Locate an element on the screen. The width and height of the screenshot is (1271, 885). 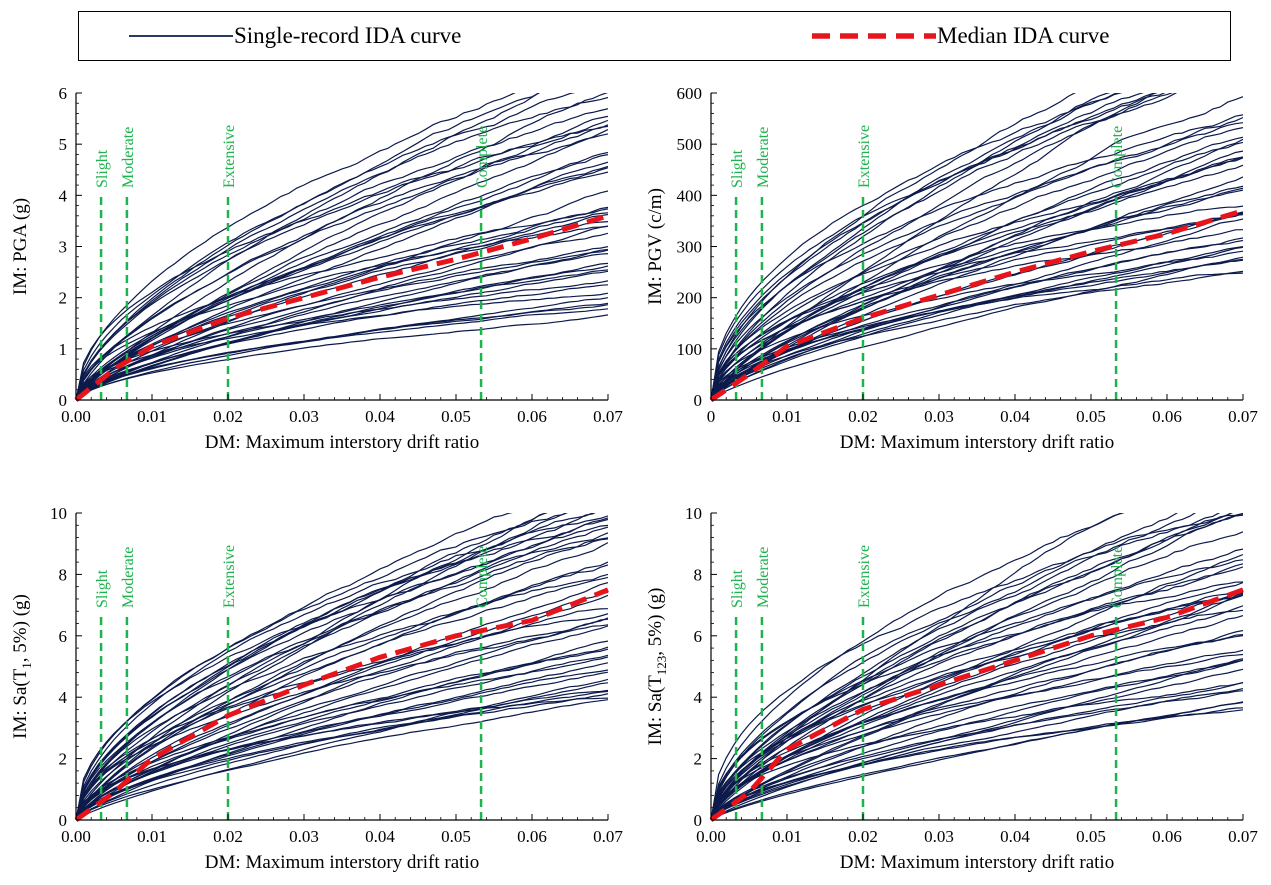
y-axis-label-main: IM: Sa(T is located at coordinates (20, 703).